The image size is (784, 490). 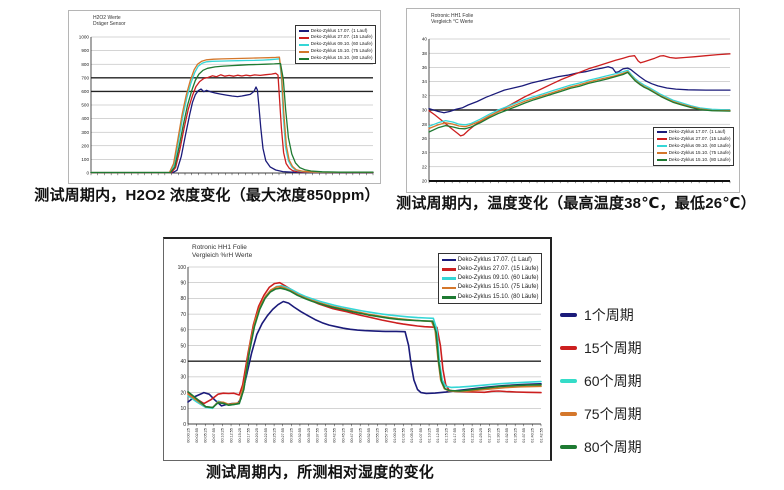 What do you see at coordinates (188, 435) in the screenshot?
I see `svg-text: 00:00:25` at bounding box center [188, 435].